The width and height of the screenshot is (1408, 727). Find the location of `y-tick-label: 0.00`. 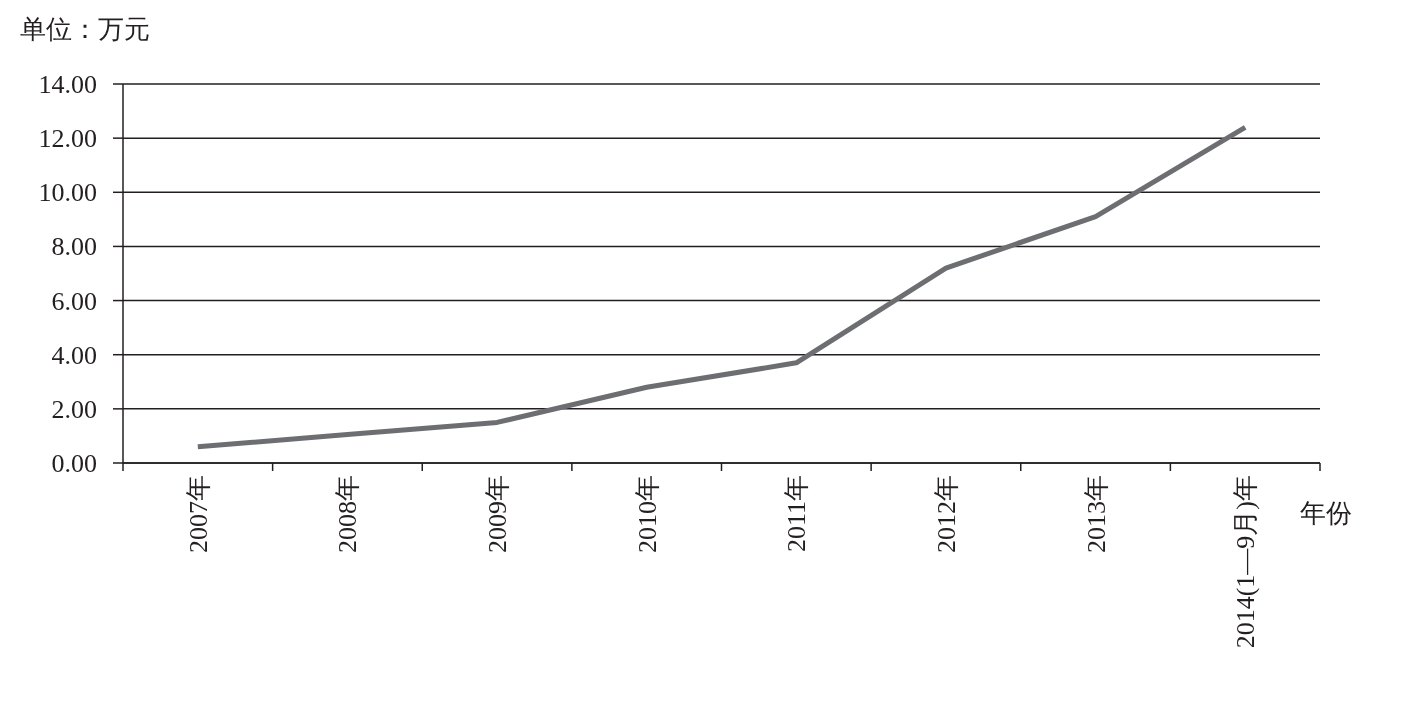

y-tick-label: 0.00 is located at coordinates (74, 463).